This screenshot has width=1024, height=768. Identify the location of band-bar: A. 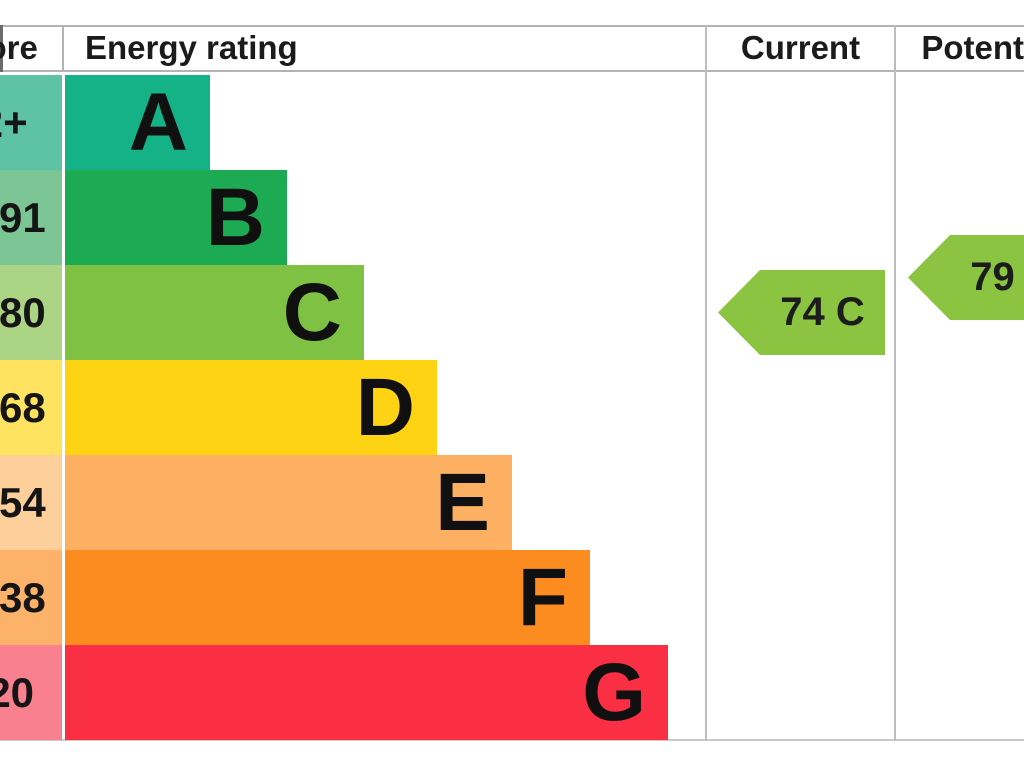
(137, 122).